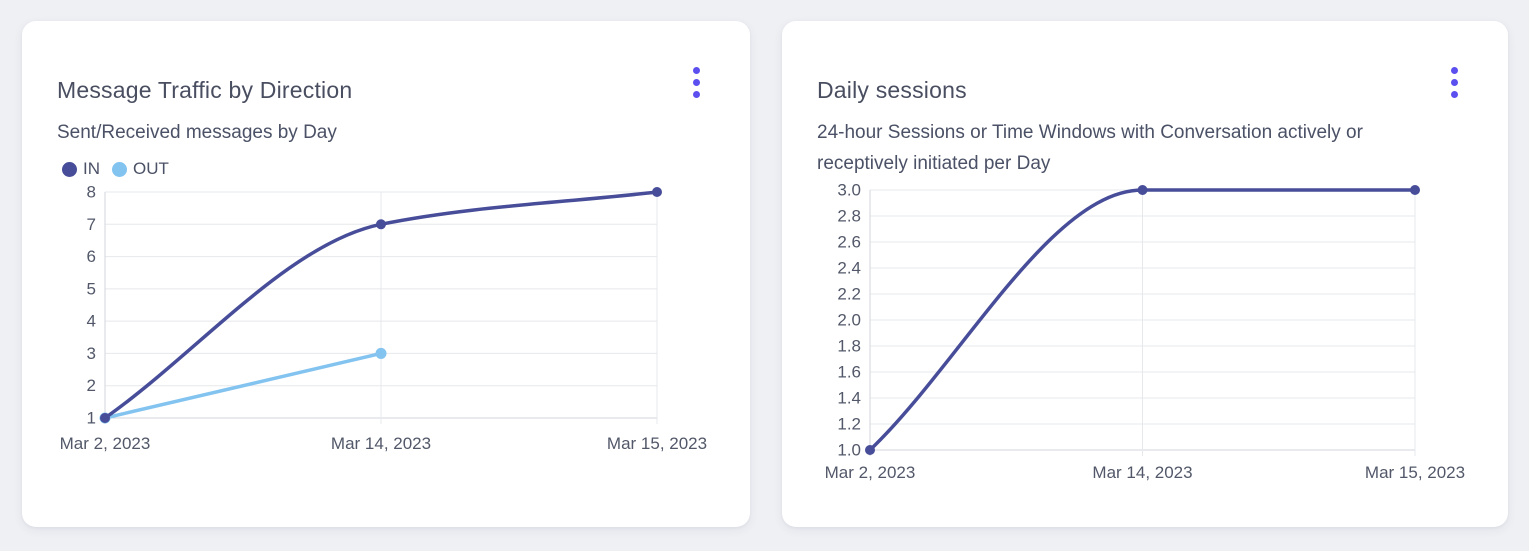 The height and width of the screenshot is (551, 1529). What do you see at coordinates (119, 169) in the screenshot?
I see `legend-dot-out` at bounding box center [119, 169].